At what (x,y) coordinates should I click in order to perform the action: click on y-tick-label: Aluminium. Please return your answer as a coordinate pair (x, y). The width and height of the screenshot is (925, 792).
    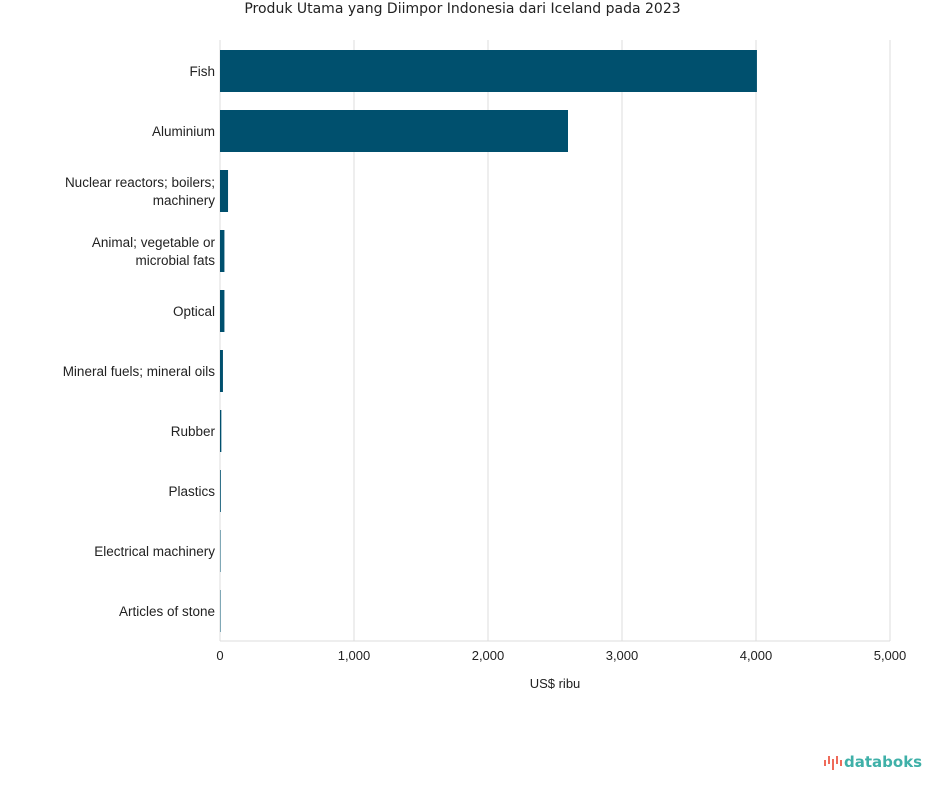
    Looking at the image, I should click on (183, 131).